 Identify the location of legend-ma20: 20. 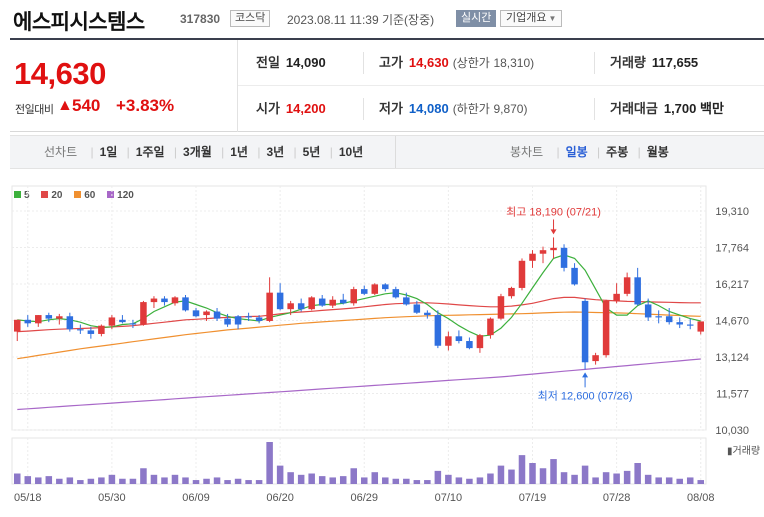
(51, 195).